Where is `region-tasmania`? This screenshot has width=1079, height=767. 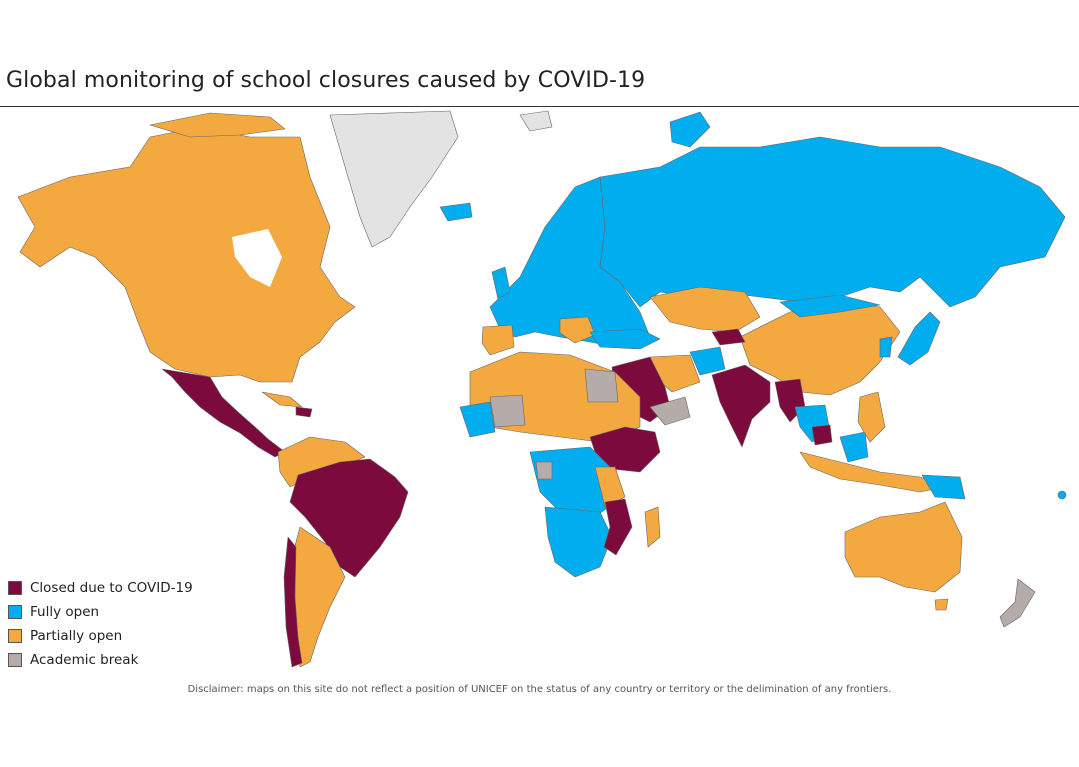
region-tasmania is located at coordinates (941, 604).